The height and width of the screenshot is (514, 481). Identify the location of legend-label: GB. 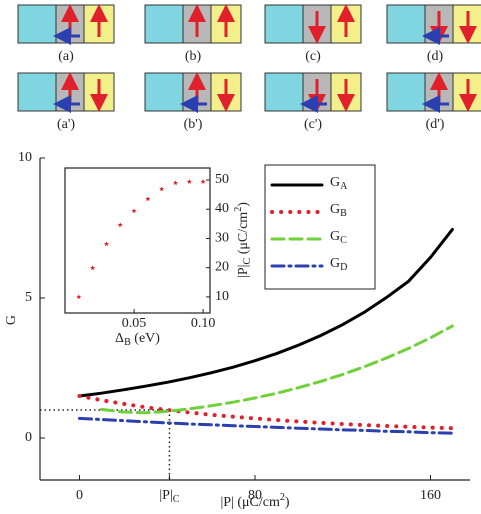
(338, 210).